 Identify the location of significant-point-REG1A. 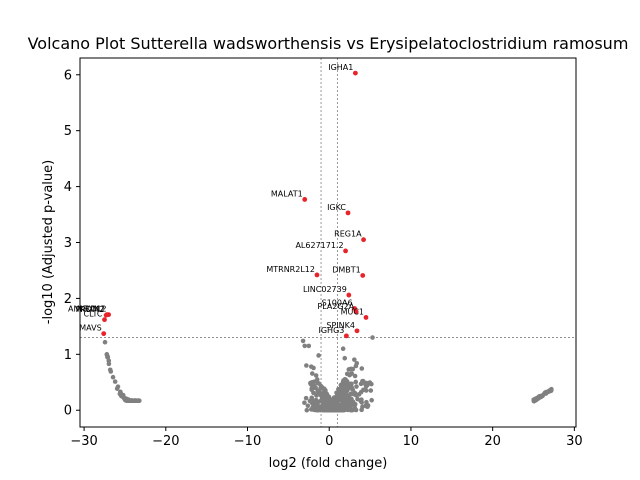
(363, 240).